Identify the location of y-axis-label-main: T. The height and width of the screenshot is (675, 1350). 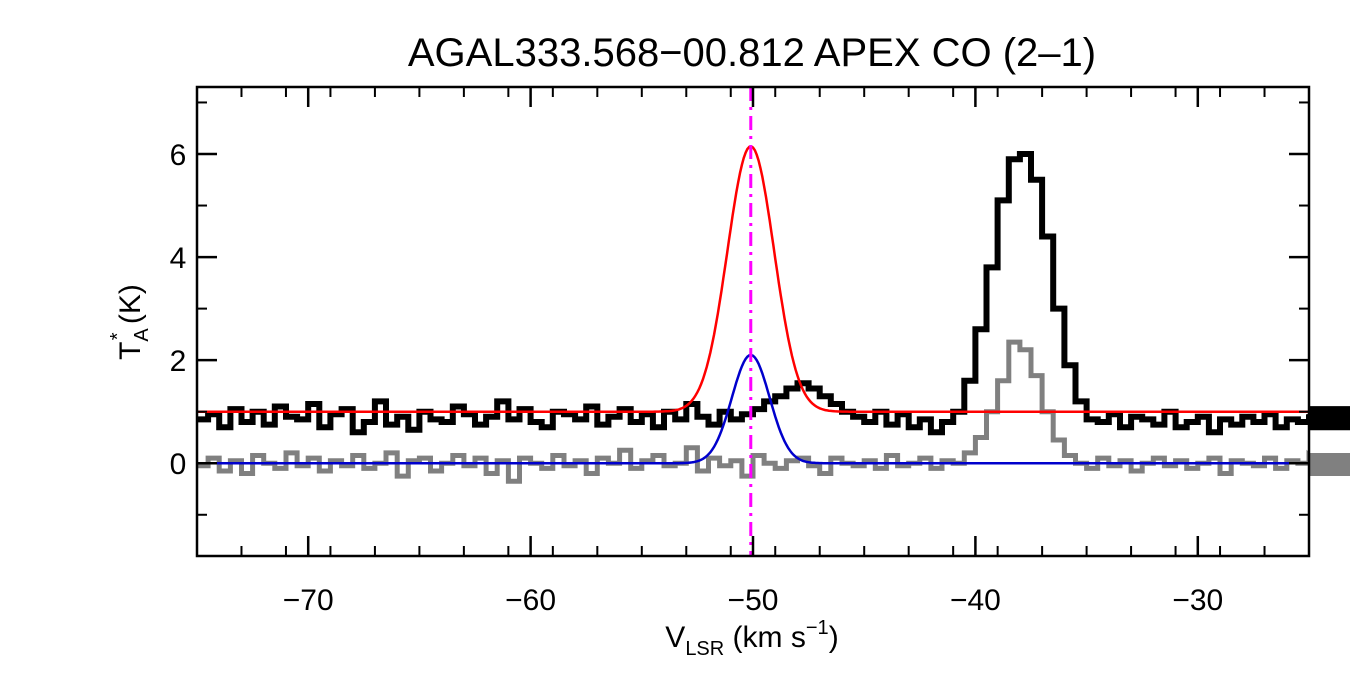
(130, 351).